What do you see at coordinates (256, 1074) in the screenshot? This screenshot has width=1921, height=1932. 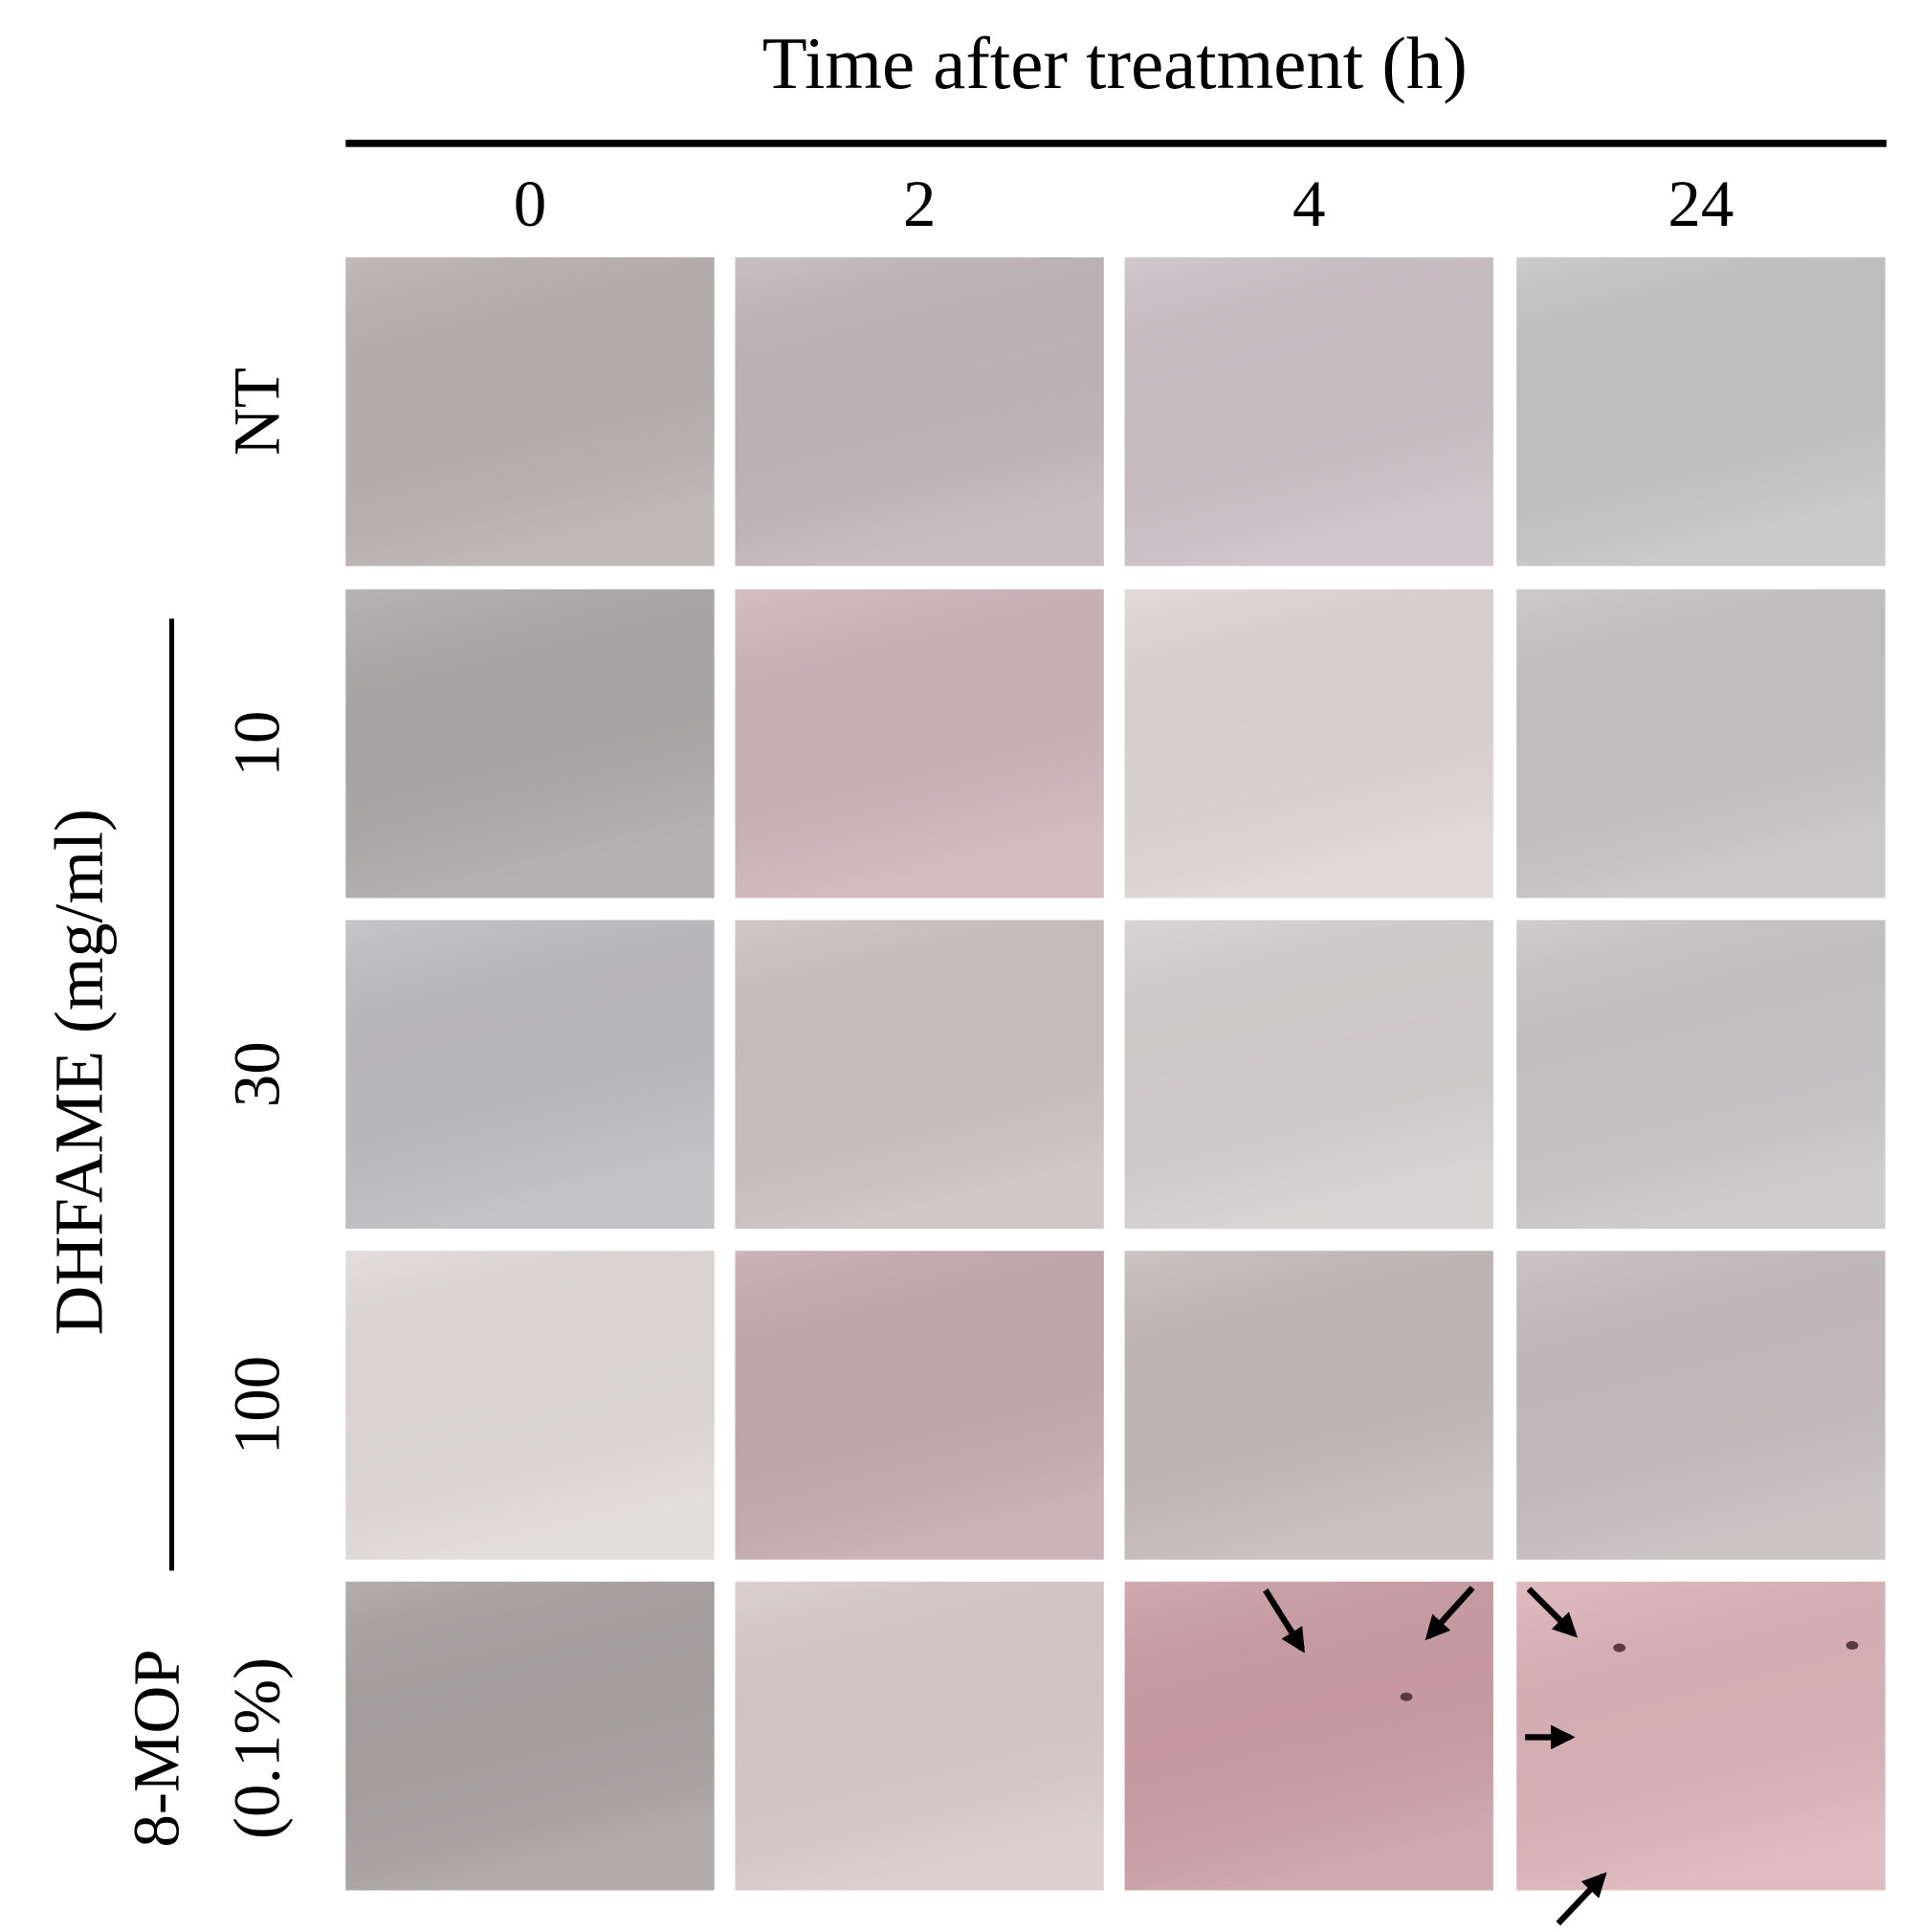 I see `row-label: 30` at bounding box center [256, 1074].